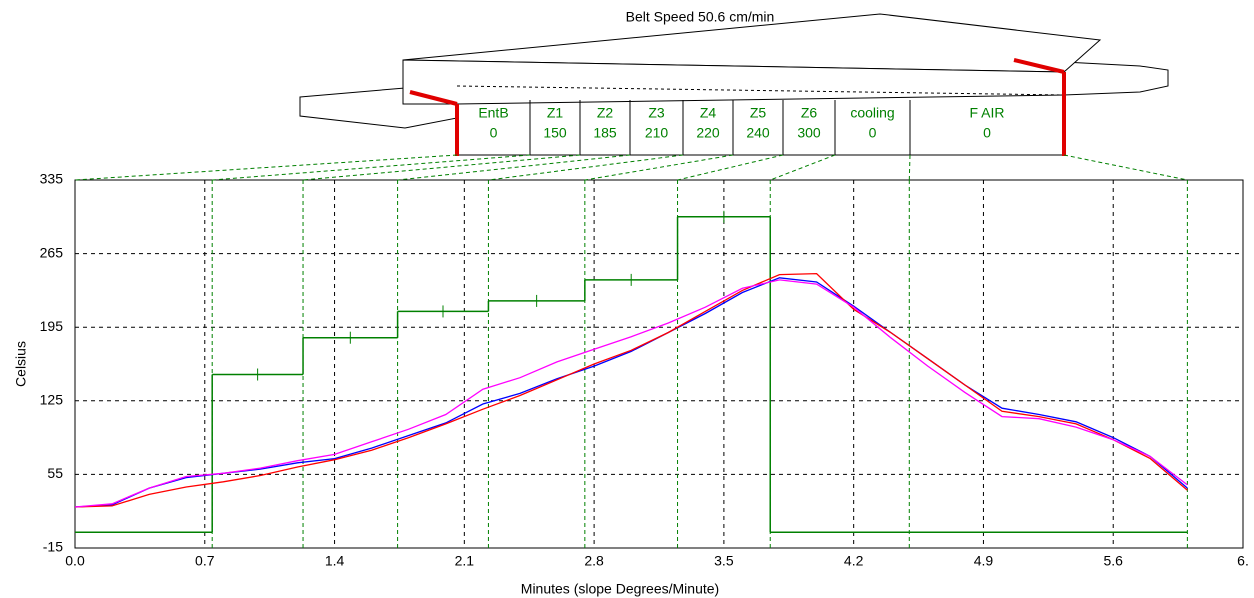 The image size is (1254, 598). I want to click on x-tick-label: 6., so click(1243, 561).